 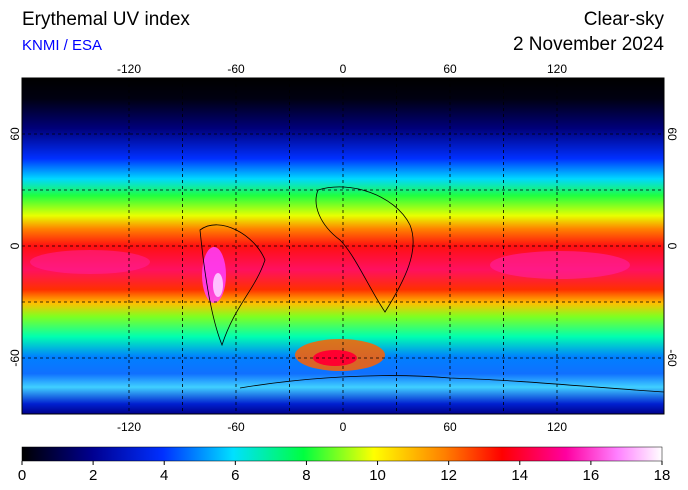 I want to click on colorbar-tick-label: 8, so click(x=306, y=475).